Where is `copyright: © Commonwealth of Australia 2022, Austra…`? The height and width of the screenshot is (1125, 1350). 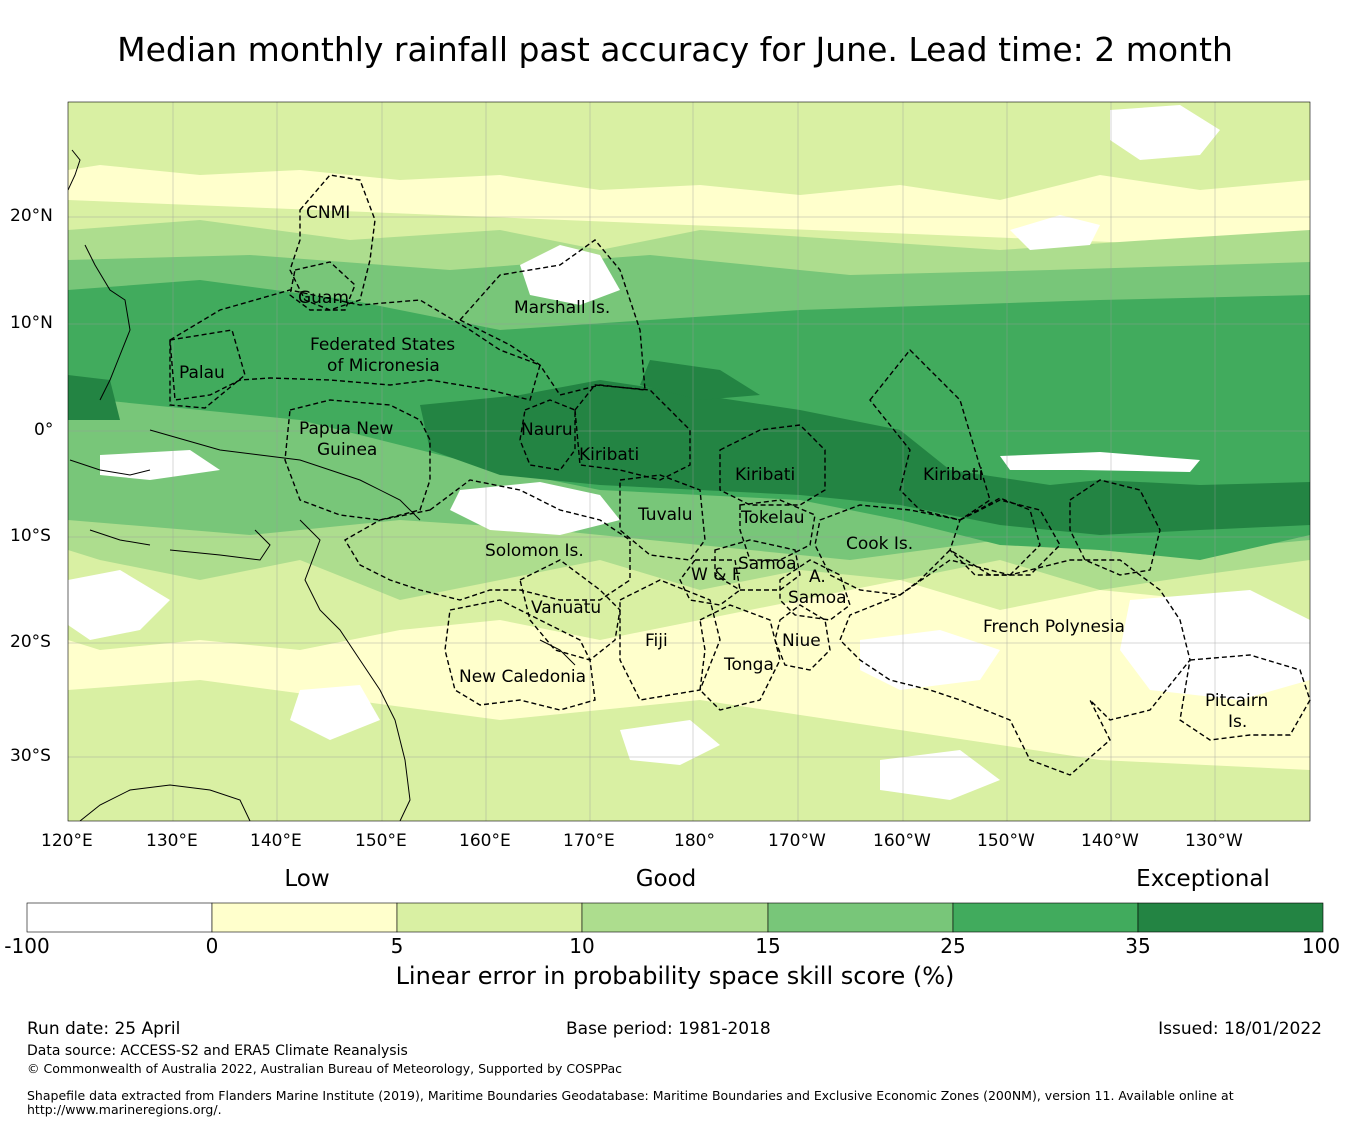
copyright: © Commonwealth of Australia 2022, Austra… is located at coordinates (324, 1068).